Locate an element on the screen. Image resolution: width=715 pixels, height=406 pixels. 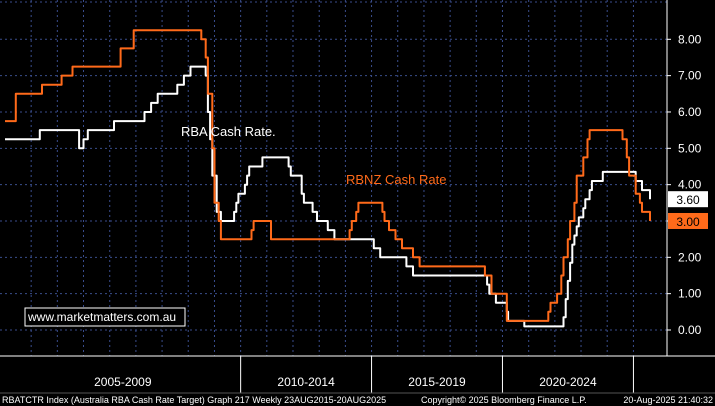
last-value-label-0: 3.60 is located at coordinates (688, 200).